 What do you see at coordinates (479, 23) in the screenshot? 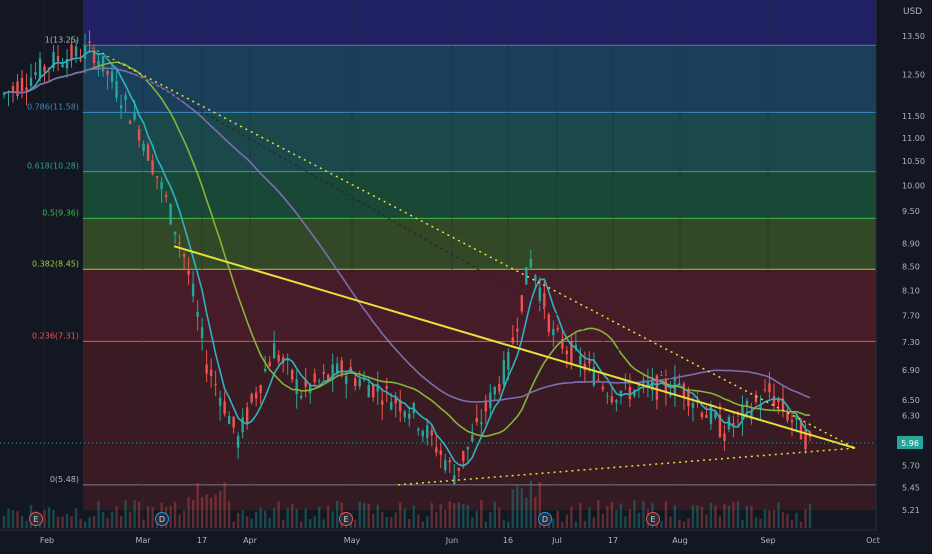
I see `fib-band-top` at bounding box center [479, 23].